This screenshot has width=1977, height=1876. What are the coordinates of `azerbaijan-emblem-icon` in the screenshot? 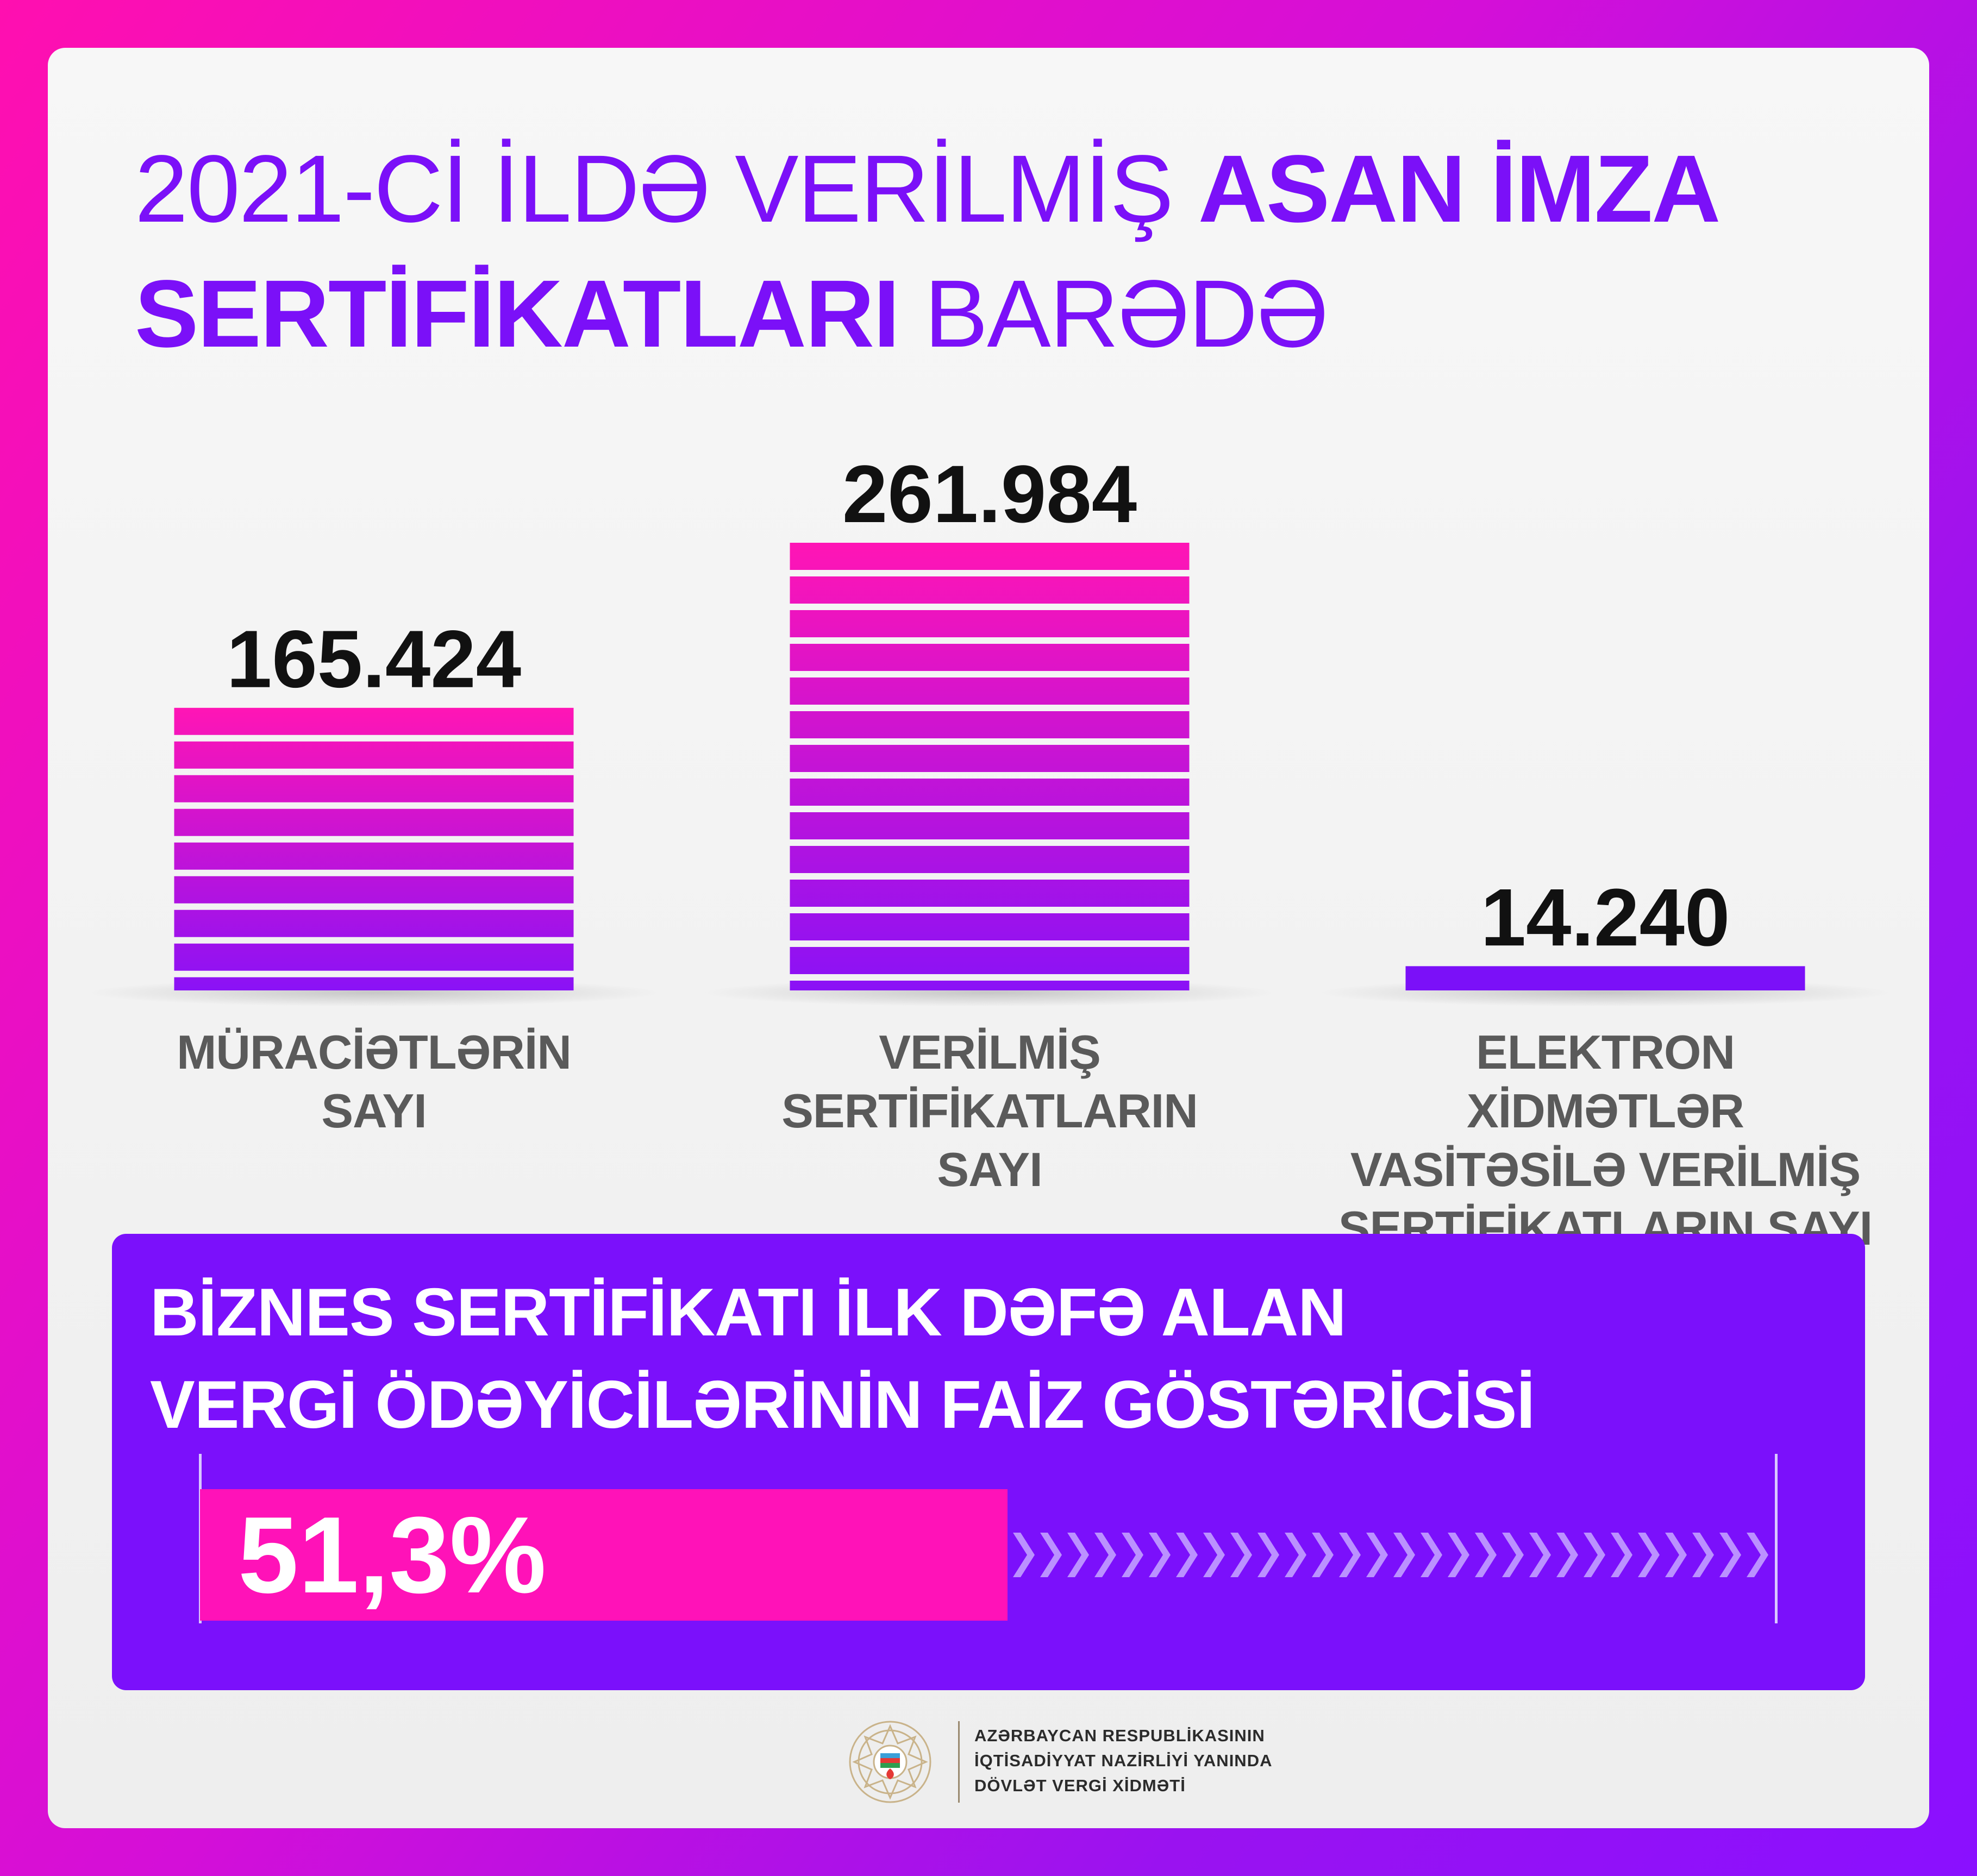 It's located at (890, 1762).